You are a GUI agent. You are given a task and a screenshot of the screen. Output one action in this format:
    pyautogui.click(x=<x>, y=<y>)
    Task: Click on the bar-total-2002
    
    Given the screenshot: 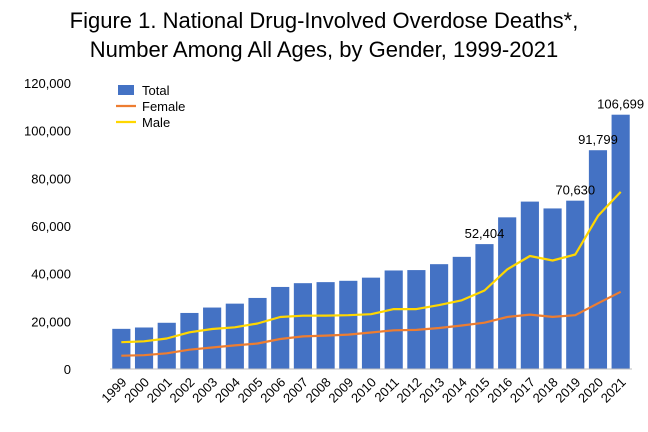 What is the action you would take?
    pyautogui.click(x=189, y=340)
    